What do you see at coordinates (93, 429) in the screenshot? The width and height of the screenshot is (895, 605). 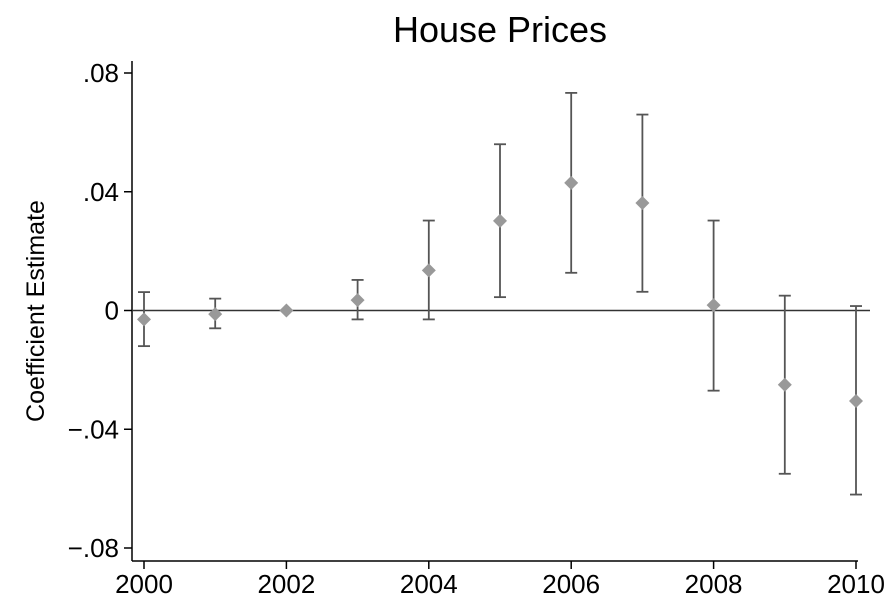 I see `y-tick-label: −.04` at bounding box center [93, 429].